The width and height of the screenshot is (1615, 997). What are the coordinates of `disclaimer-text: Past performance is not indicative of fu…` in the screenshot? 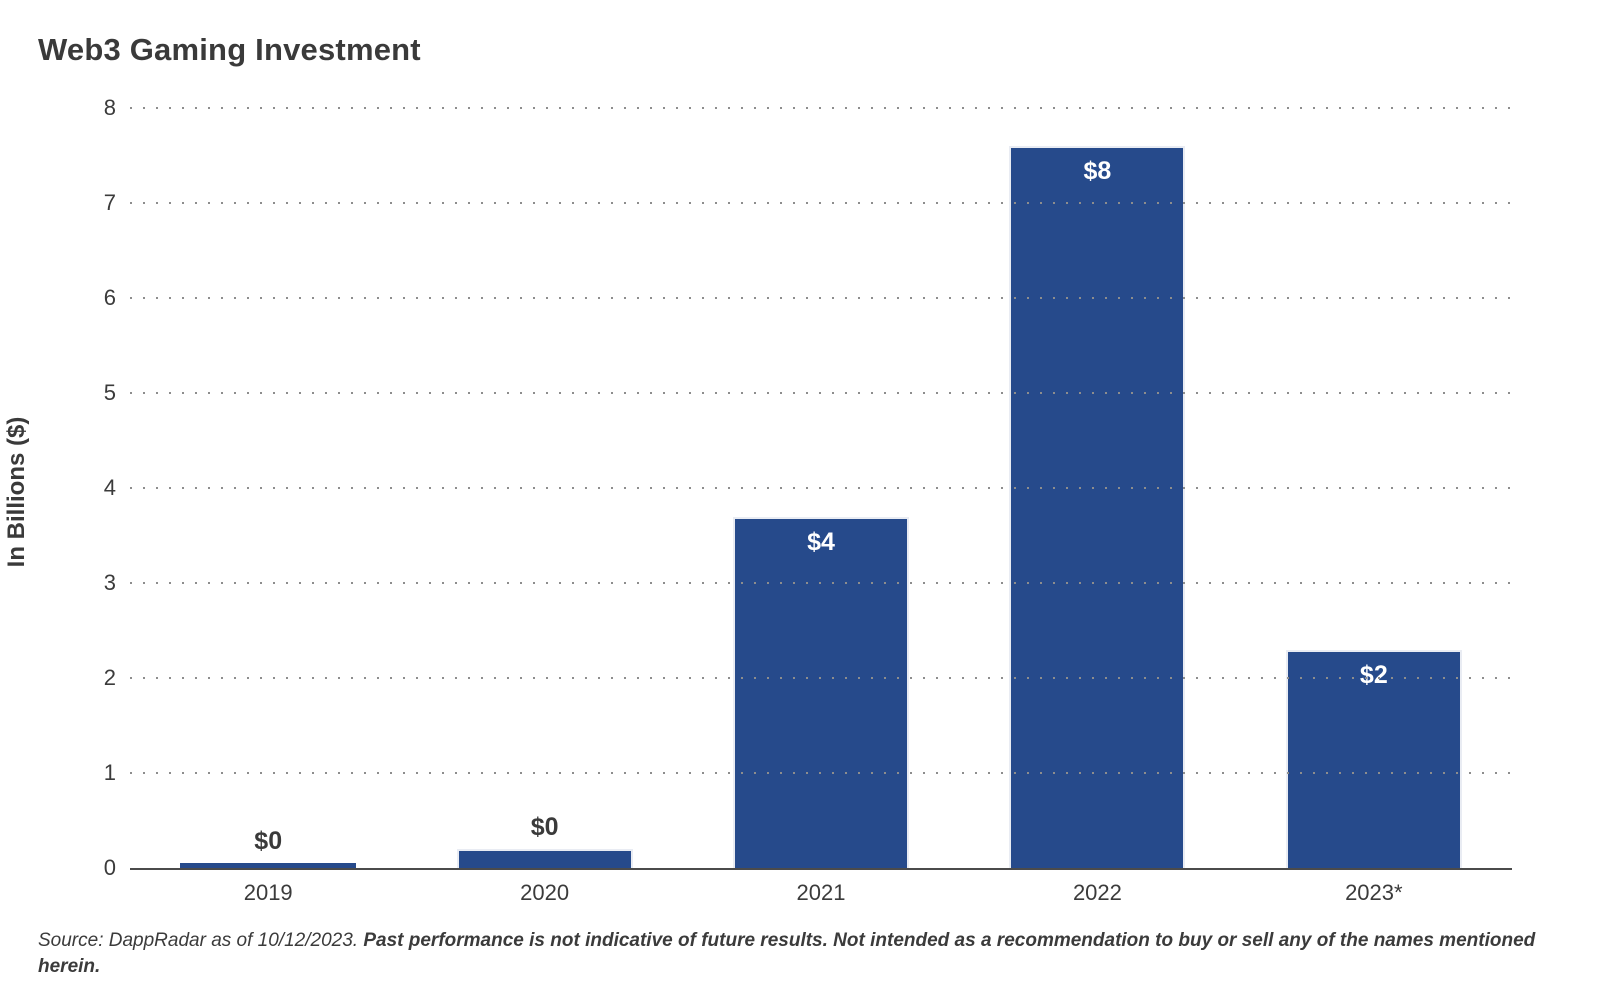 It's located at (787, 953).